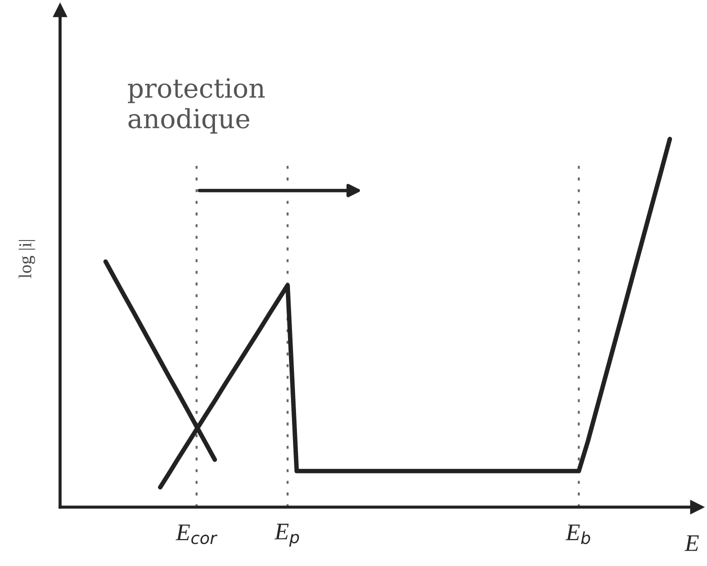 This screenshot has width=707, height=566. What do you see at coordinates (27, 259) in the screenshot?
I see `y-axis-title: log |i|` at bounding box center [27, 259].